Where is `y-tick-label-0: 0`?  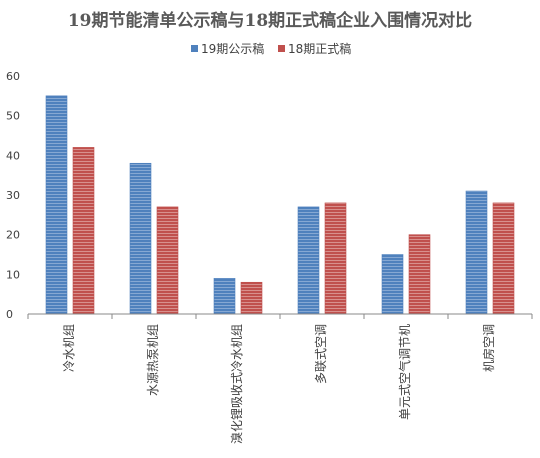 y-tick-label-0: 0 is located at coordinates (9, 314).